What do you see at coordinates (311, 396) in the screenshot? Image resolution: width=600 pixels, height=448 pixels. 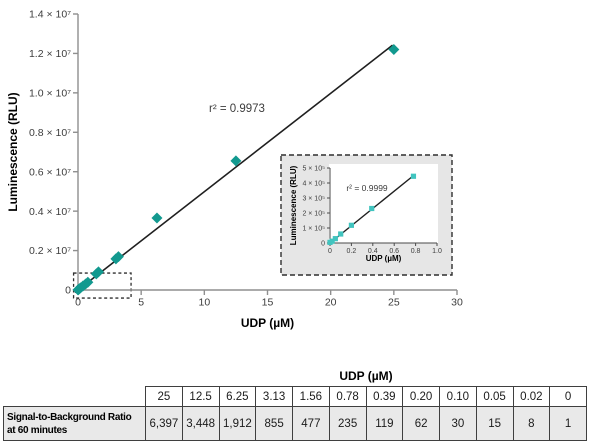 I see `concentration-cell: 1.56` at bounding box center [311, 396].